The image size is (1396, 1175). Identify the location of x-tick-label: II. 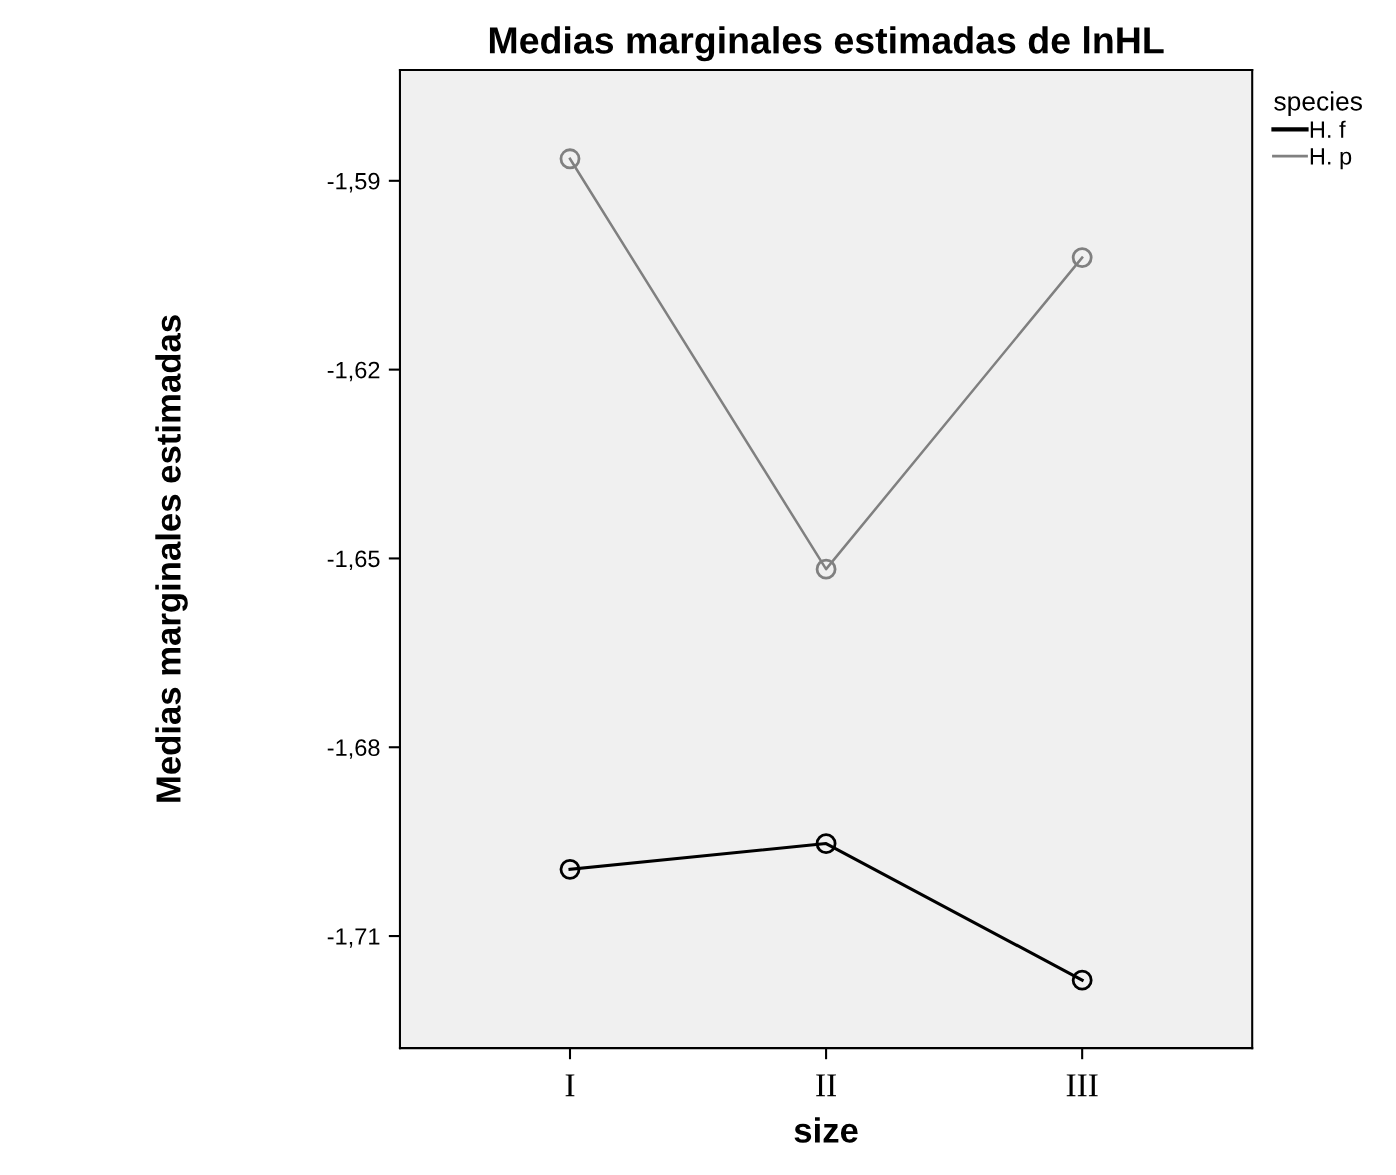
(826, 1085).